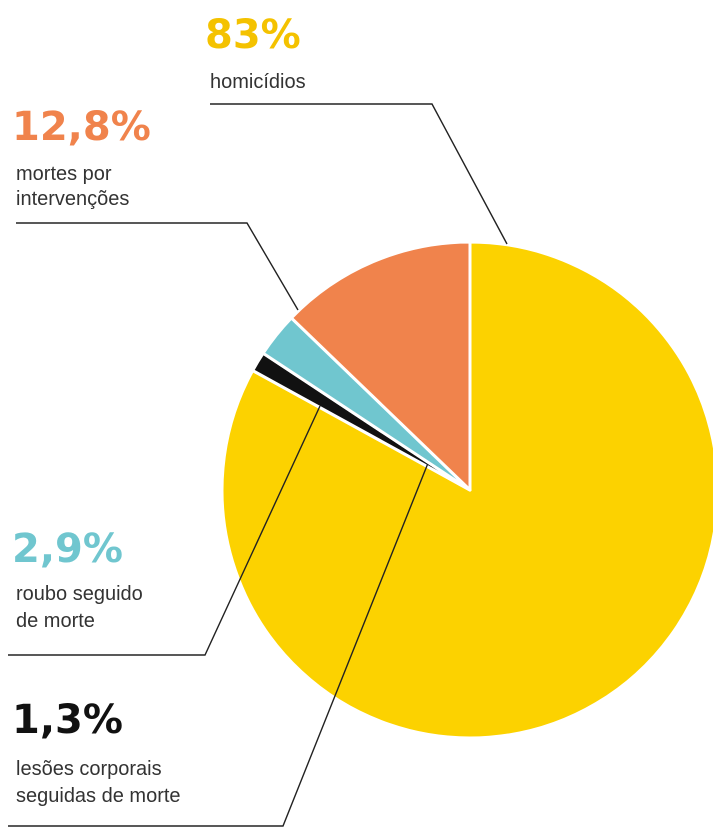 Image resolution: width=713 pixels, height=829 pixels. I want to click on category-label-lesoes-line2: seguidas de morte, so click(98, 796).